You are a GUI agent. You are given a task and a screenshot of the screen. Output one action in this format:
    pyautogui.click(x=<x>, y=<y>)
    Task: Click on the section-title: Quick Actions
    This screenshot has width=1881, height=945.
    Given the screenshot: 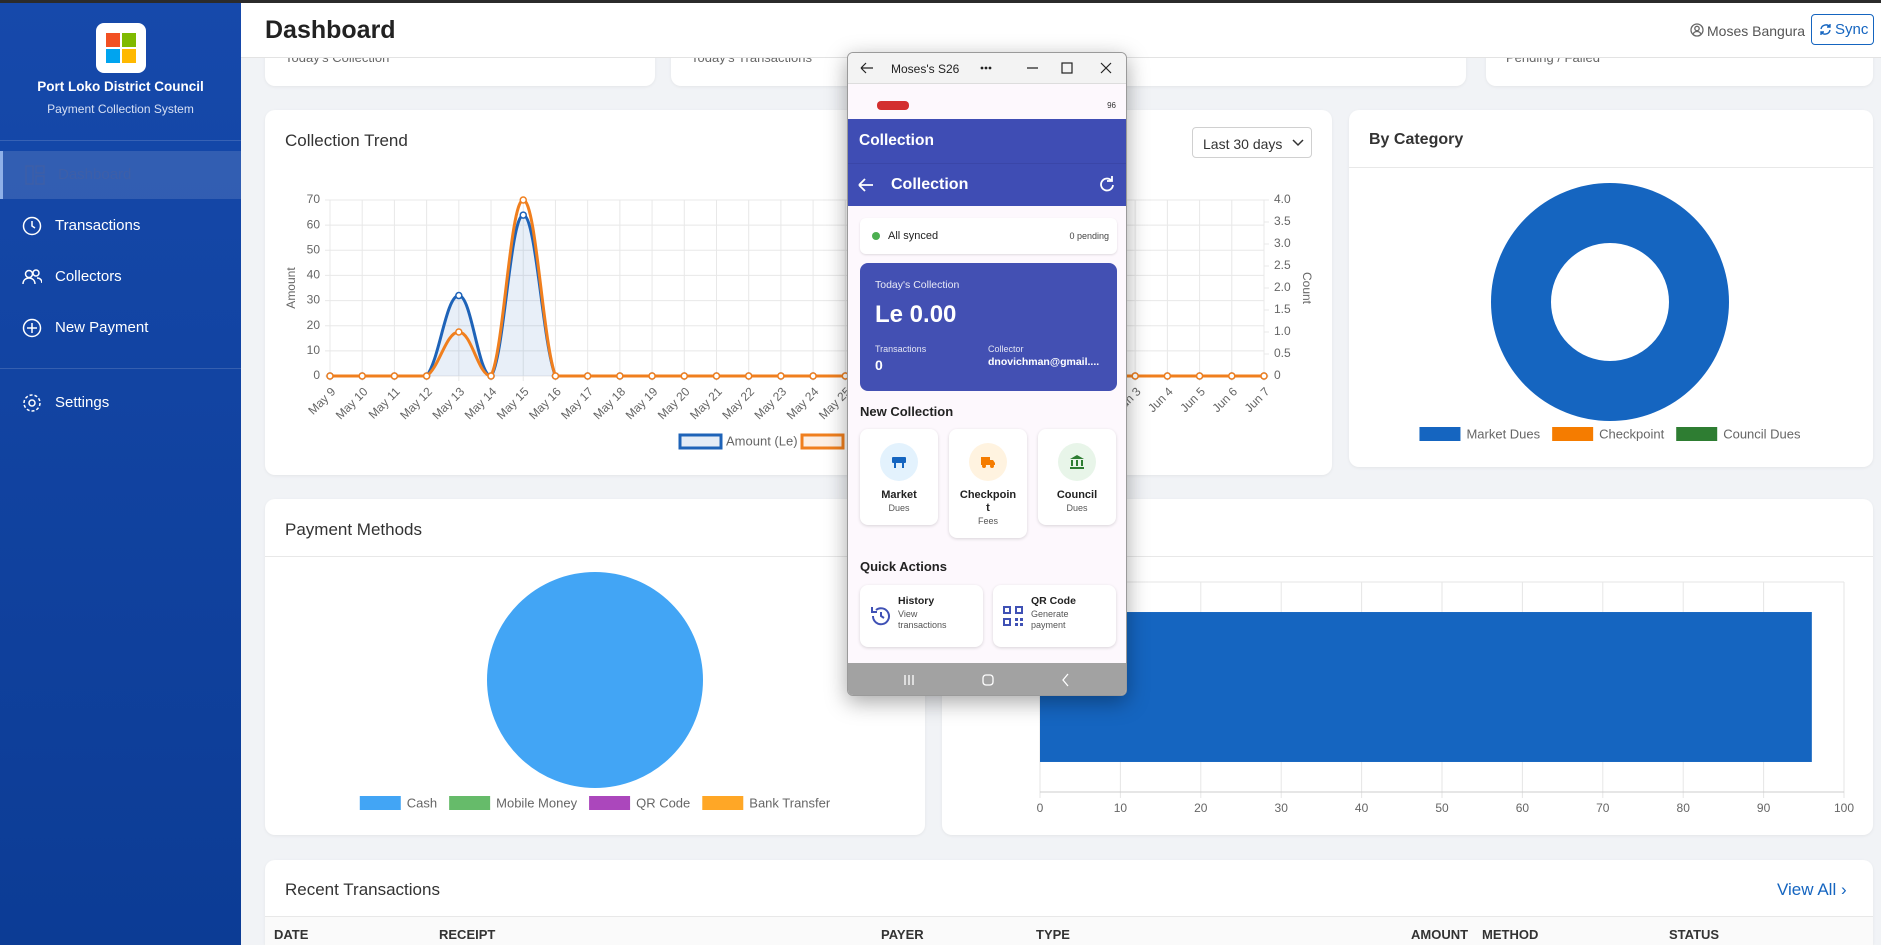 What is the action you would take?
    pyautogui.click(x=903, y=566)
    